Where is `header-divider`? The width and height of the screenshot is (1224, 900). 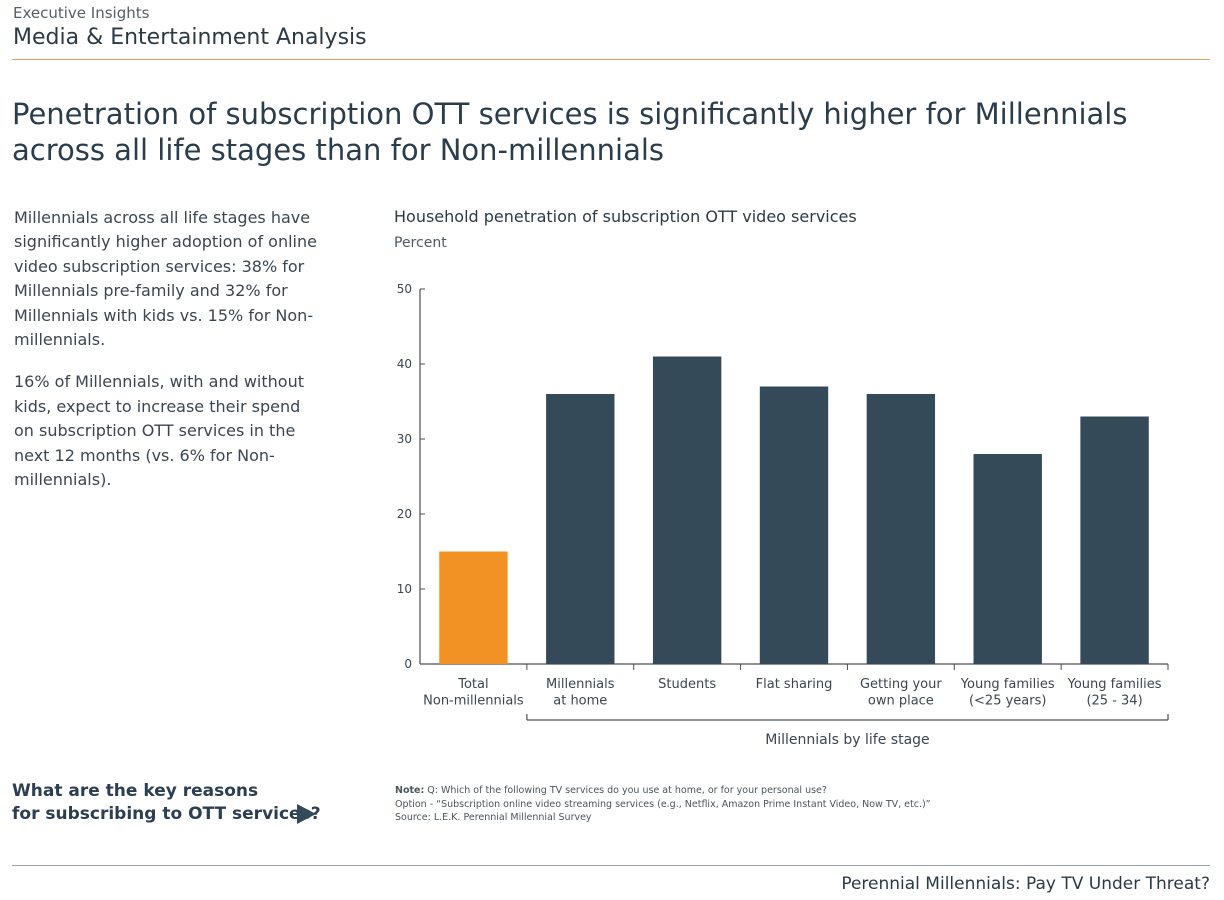 header-divider is located at coordinates (611, 59).